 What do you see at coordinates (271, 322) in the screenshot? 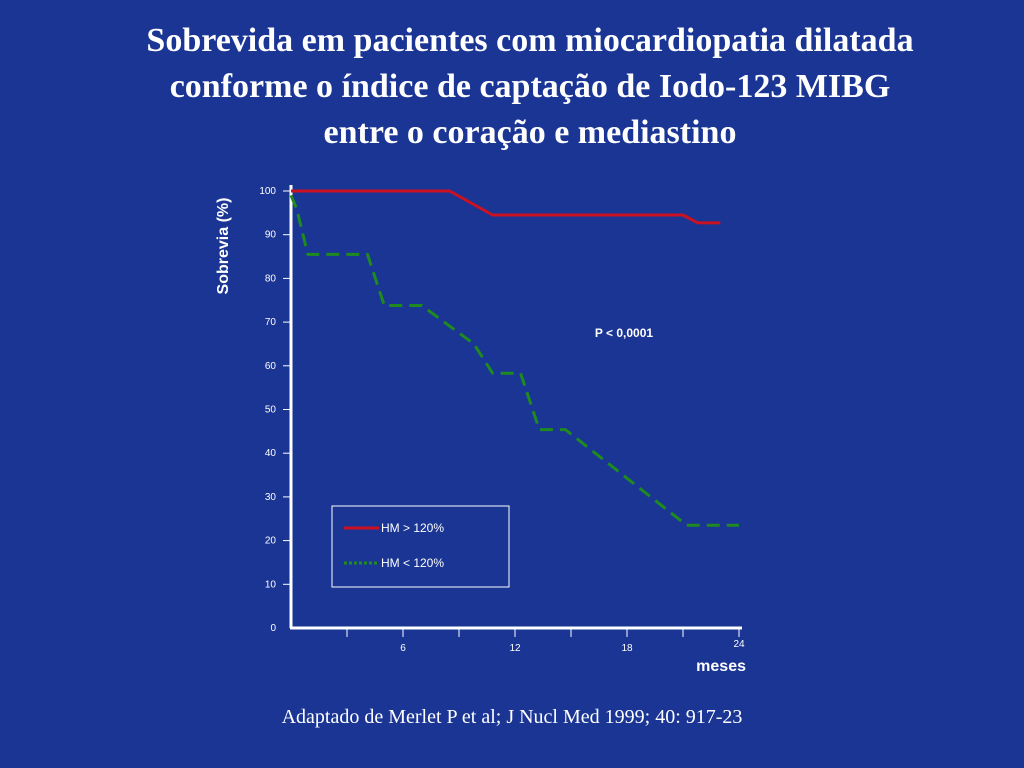
I see `y-tick-label: 70` at bounding box center [271, 322].